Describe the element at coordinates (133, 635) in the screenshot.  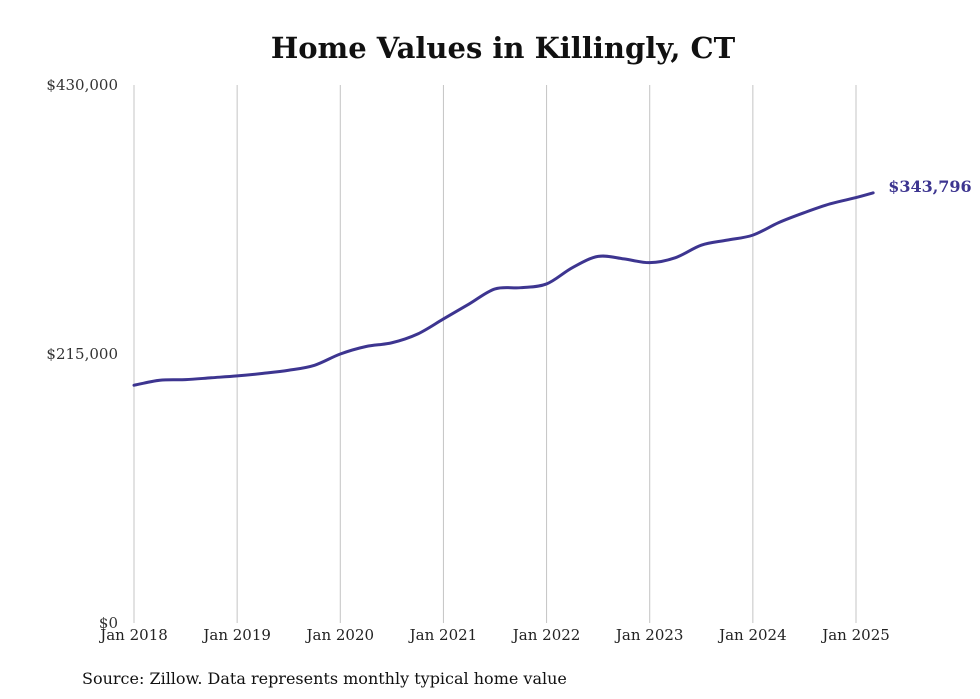
I see `x-tick-label: Jan 2018` at that location.